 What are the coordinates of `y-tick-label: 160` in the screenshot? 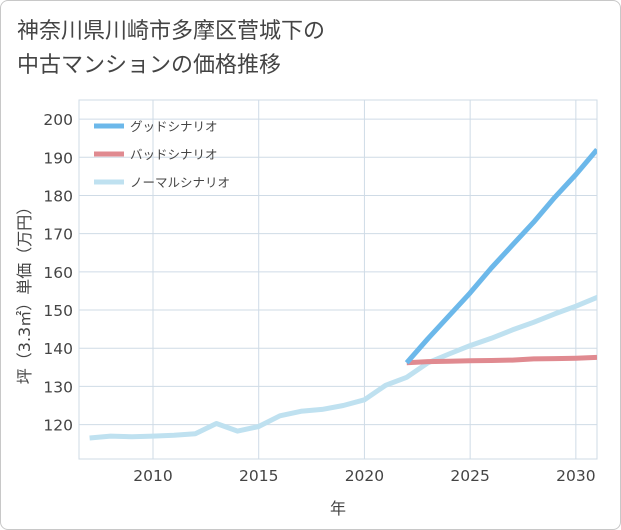 It's located at (58, 273).